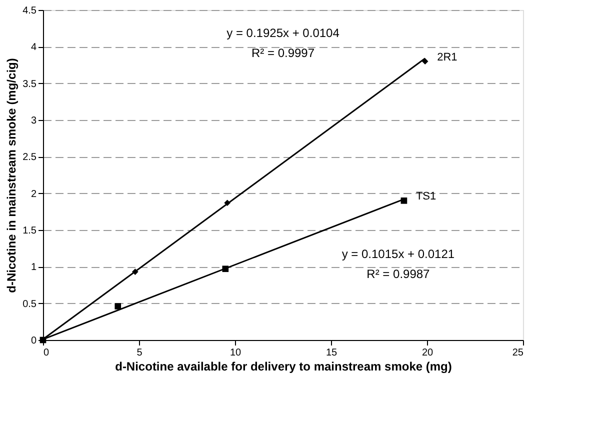 This screenshot has height=425, width=600. I want to click on y-tick-label: 2, so click(33, 194).